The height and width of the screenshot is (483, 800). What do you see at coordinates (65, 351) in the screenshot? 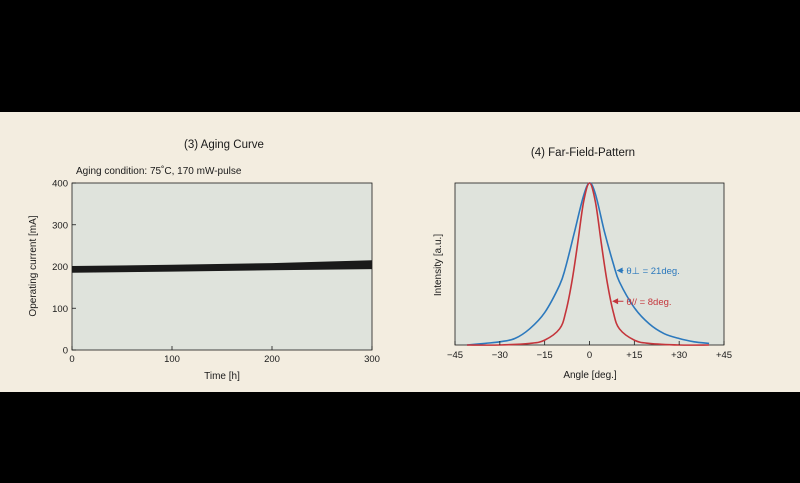
I see `aging-y-tick-label: 0` at bounding box center [65, 351].